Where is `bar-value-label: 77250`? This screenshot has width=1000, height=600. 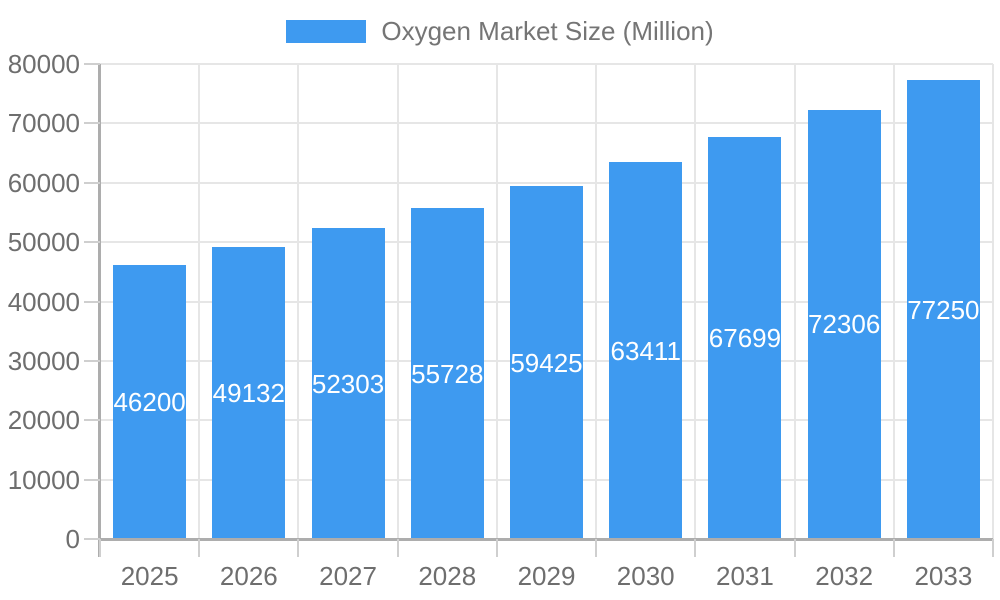
bar-value-label: 77250 is located at coordinates (943, 309).